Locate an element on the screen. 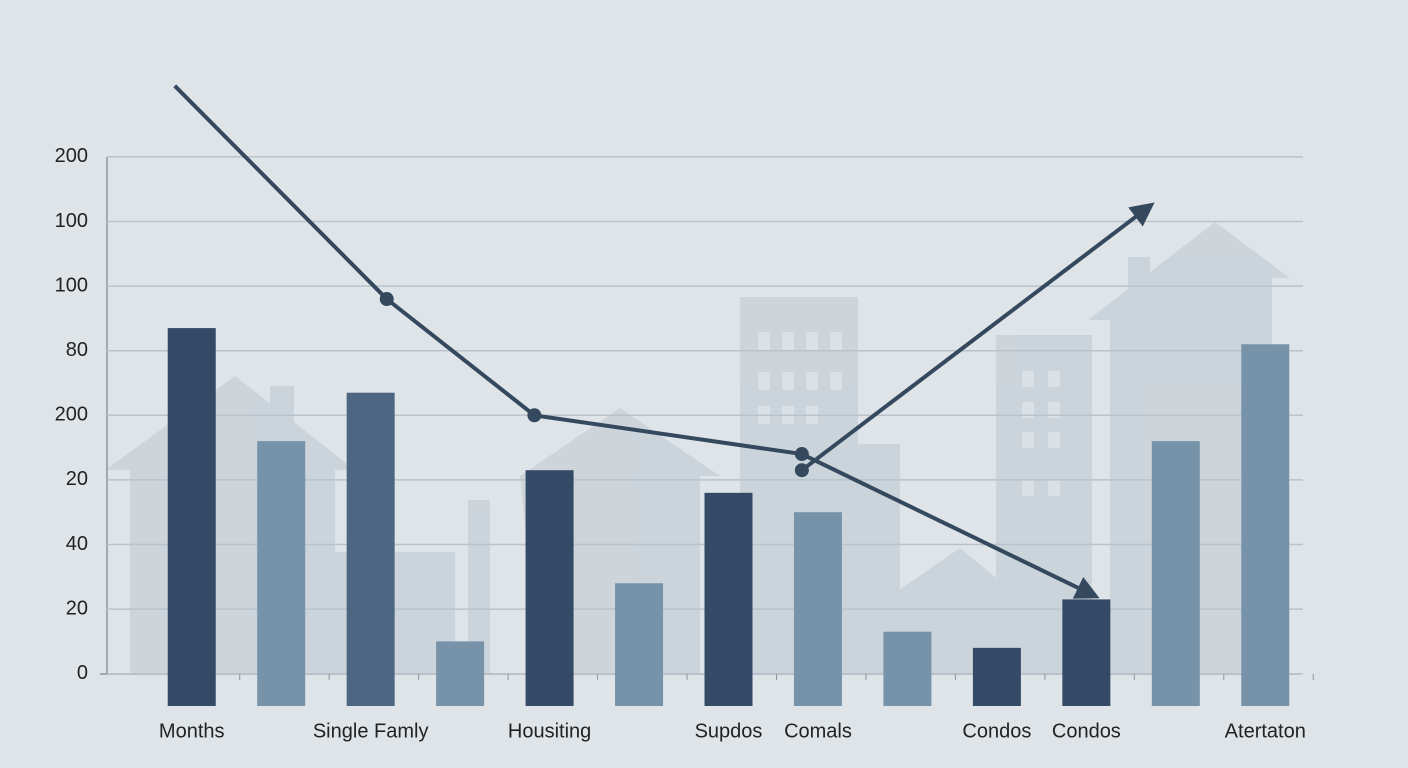  trend-line is located at coordinates (977, 337).